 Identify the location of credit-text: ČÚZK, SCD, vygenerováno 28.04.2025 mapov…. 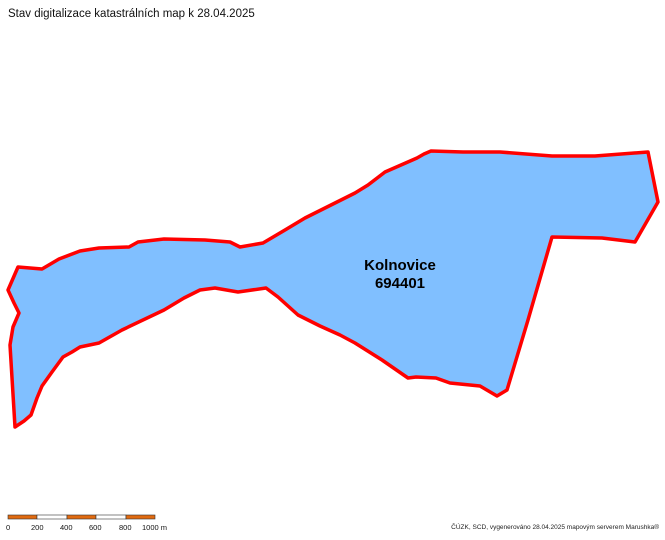
(555, 527).